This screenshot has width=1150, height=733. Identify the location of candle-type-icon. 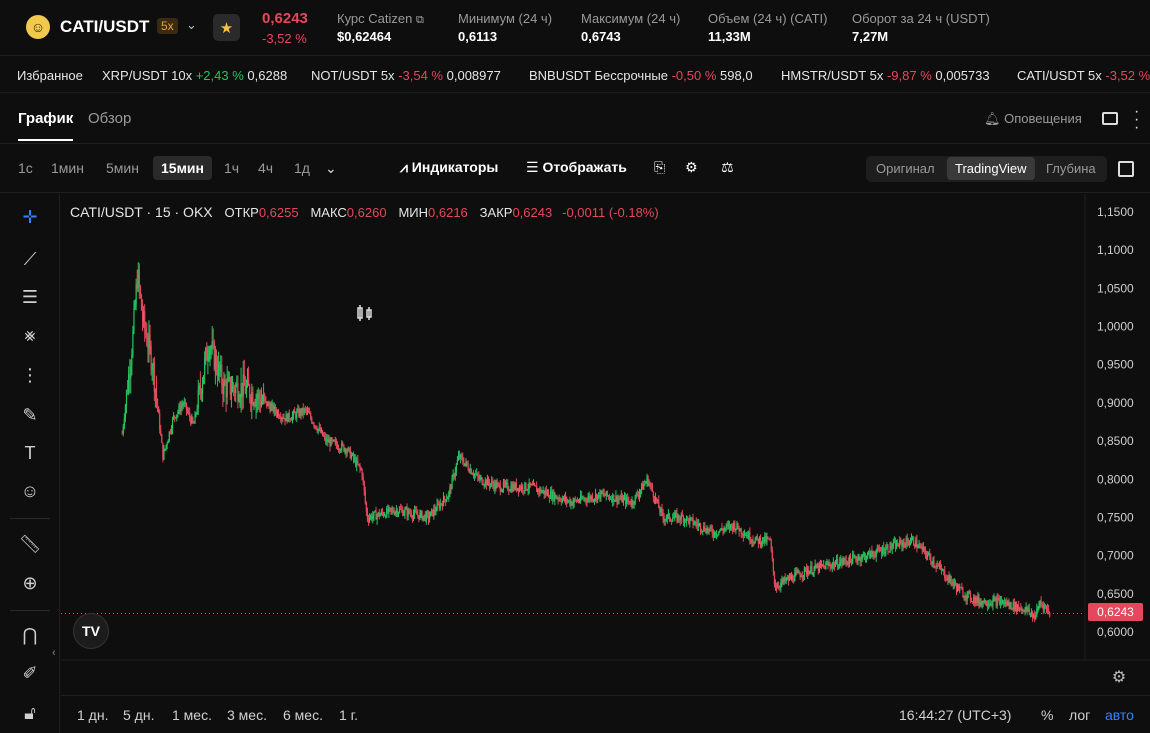
(365, 313).